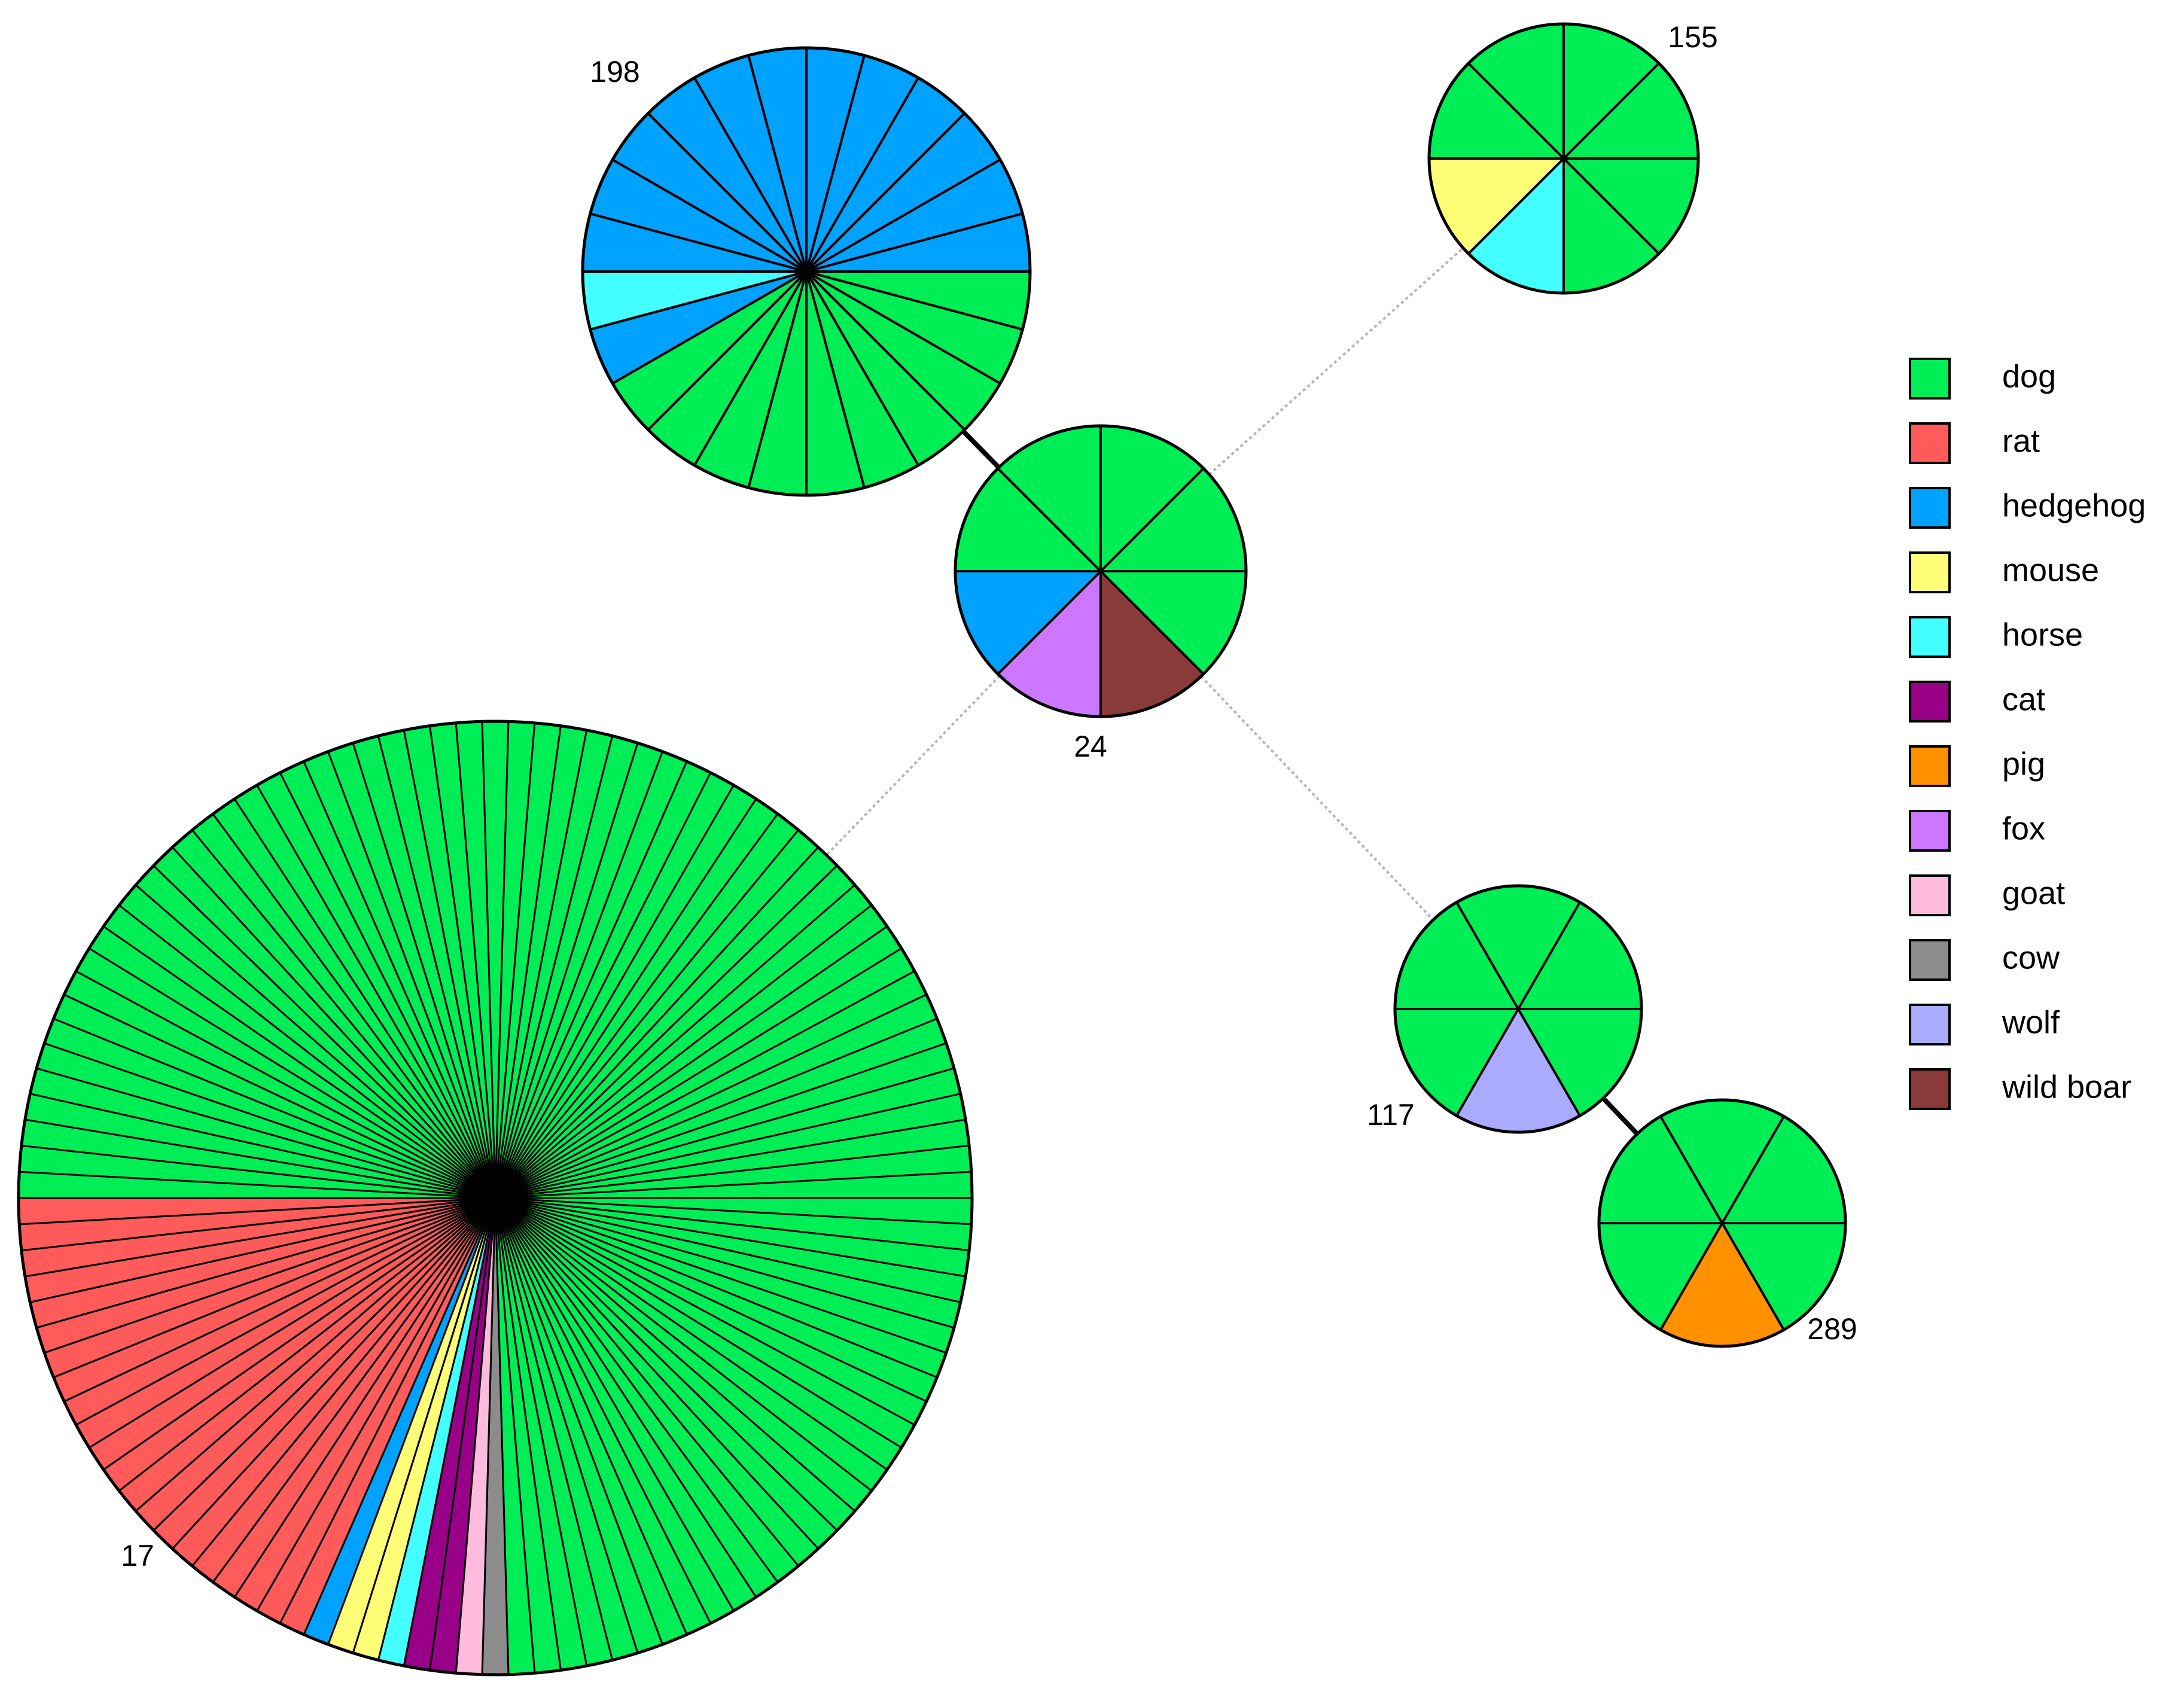 The height and width of the screenshot is (1704, 2184). Describe the element at coordinates (2023, 699) in the screenshot. I see `legend-label: cat` at that location.